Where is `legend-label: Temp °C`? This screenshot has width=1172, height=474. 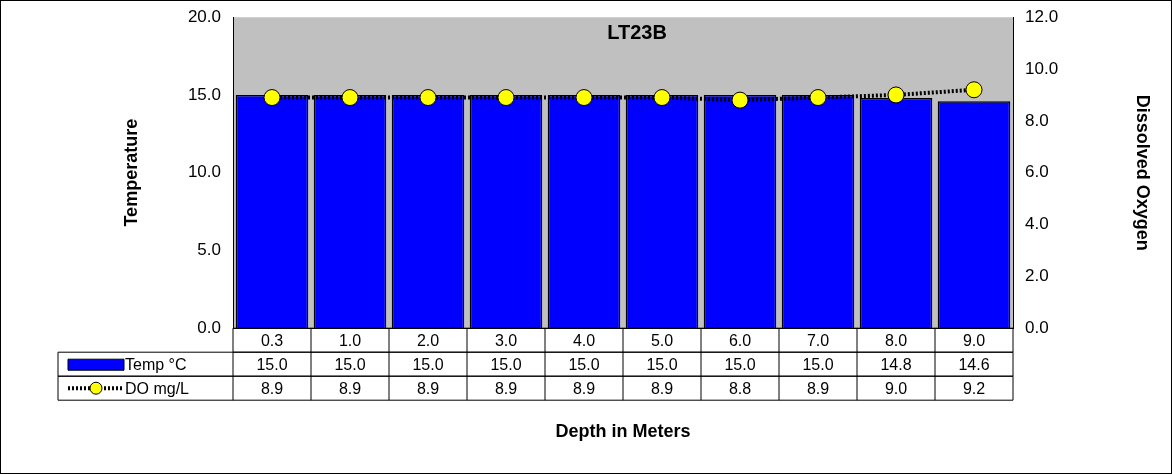
legend-label: Temp °C is located at coordinates (156, 364).